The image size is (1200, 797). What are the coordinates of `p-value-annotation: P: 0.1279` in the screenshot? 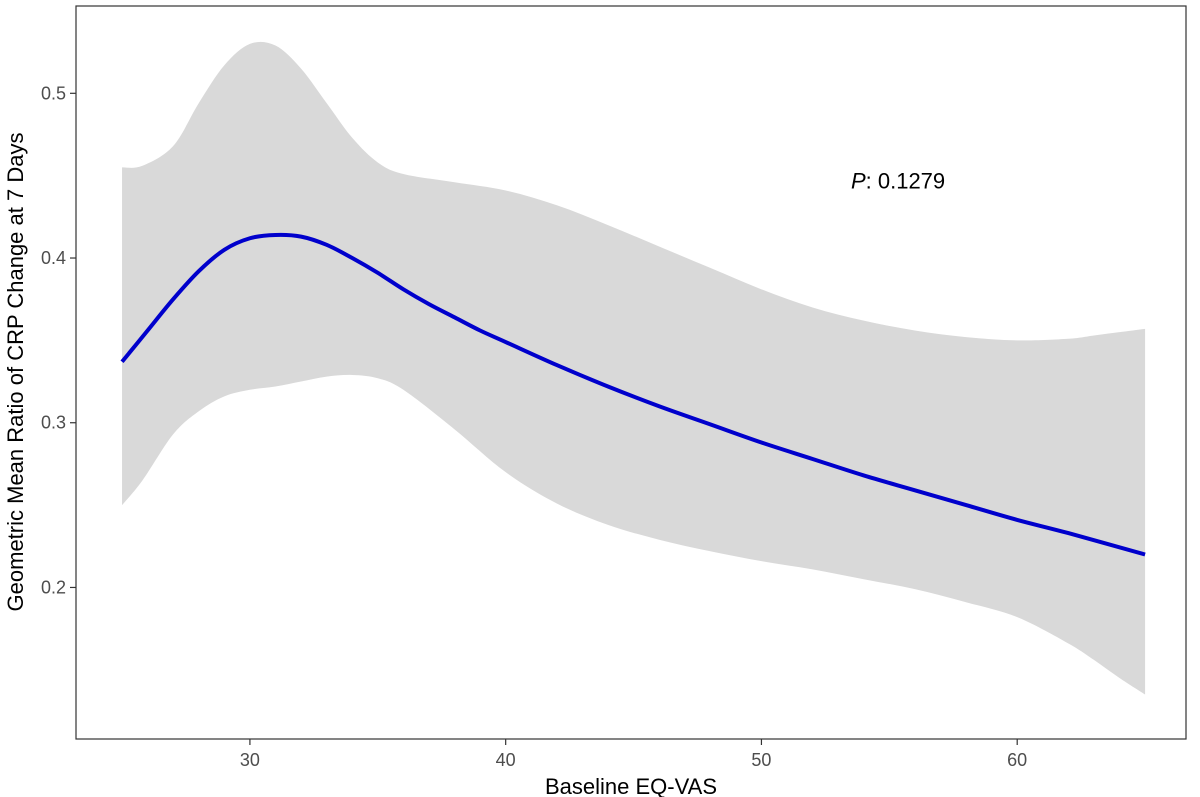 It's located at (898, 181).